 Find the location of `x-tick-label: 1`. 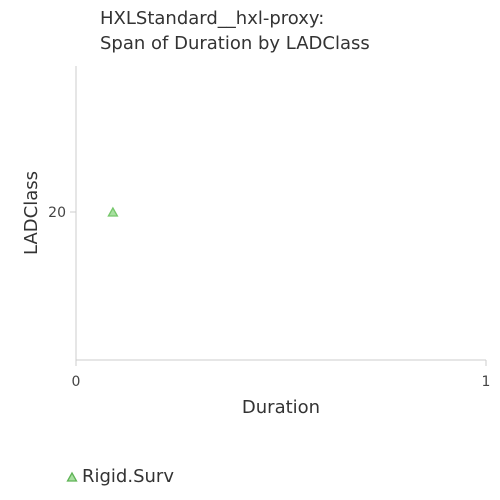

x-tick-label: 1 is located at coordinates (486, 382).